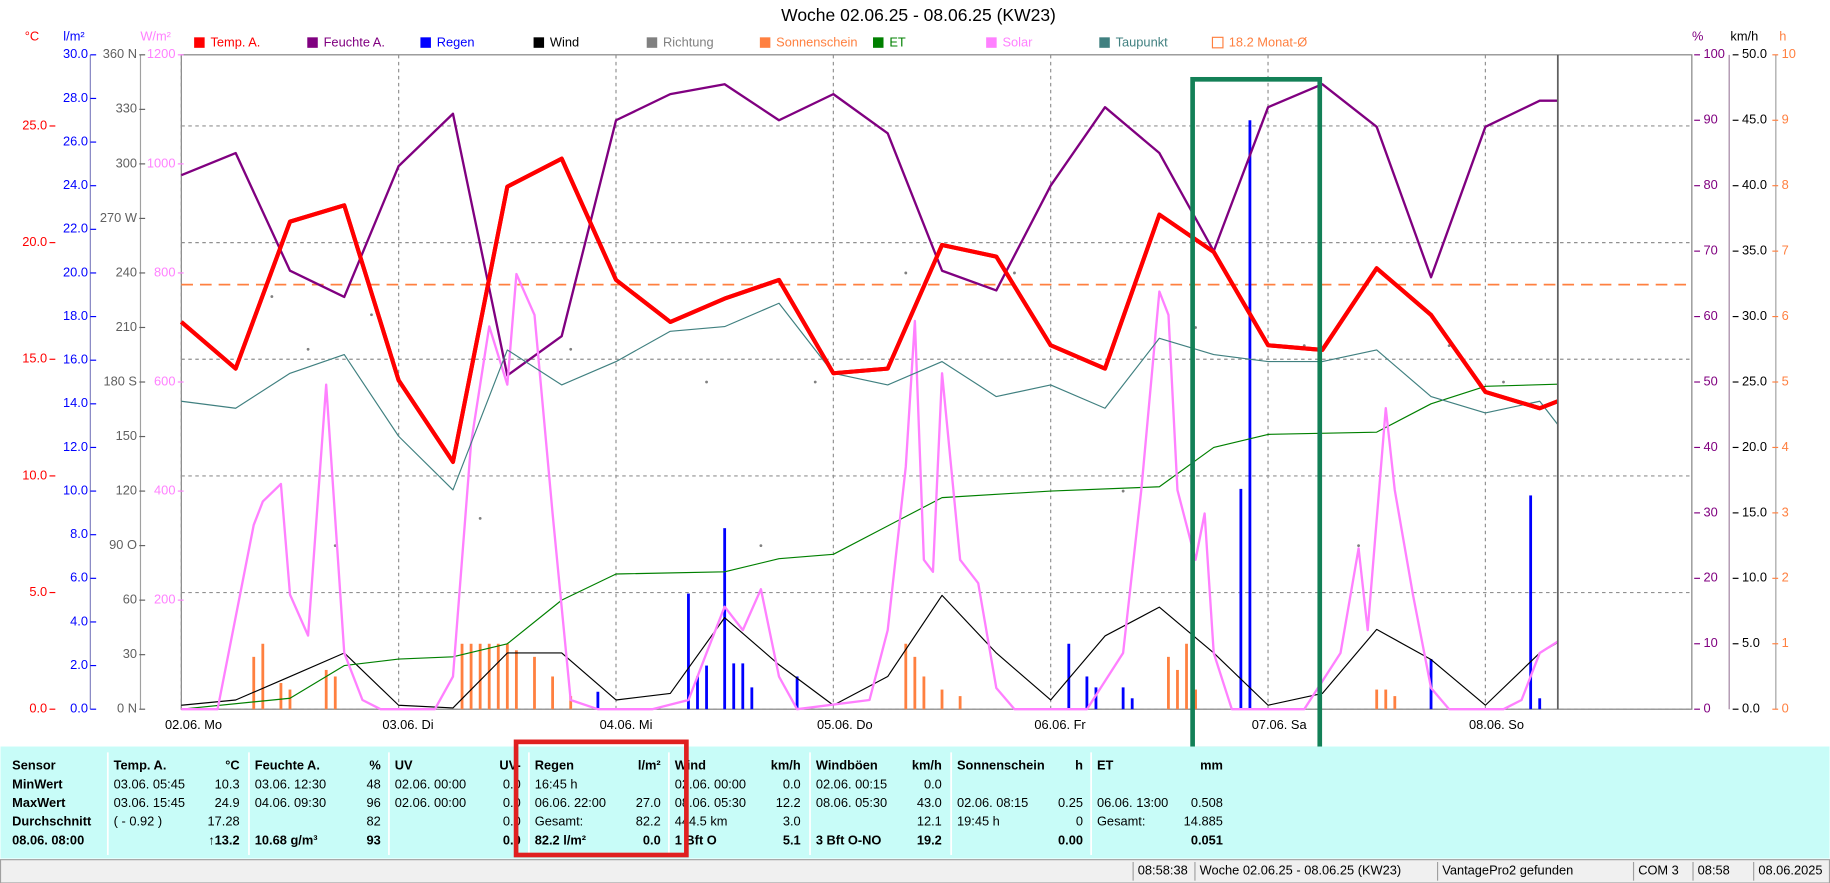  I want to click on cell-value: 12.2, so click(788, 802).